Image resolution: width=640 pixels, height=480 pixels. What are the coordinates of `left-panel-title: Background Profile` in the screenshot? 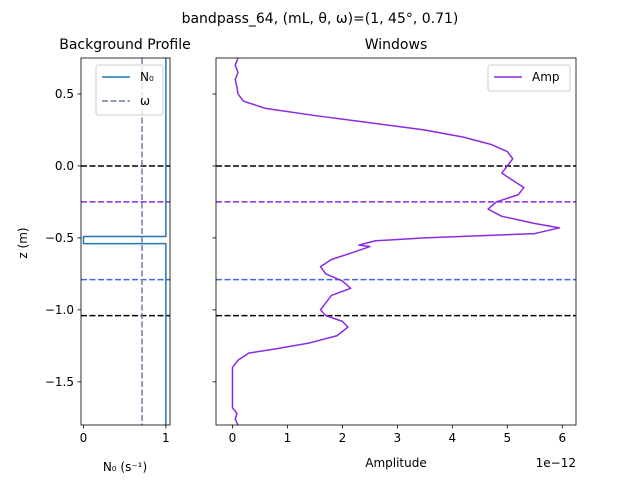 It's located at (125, 45).